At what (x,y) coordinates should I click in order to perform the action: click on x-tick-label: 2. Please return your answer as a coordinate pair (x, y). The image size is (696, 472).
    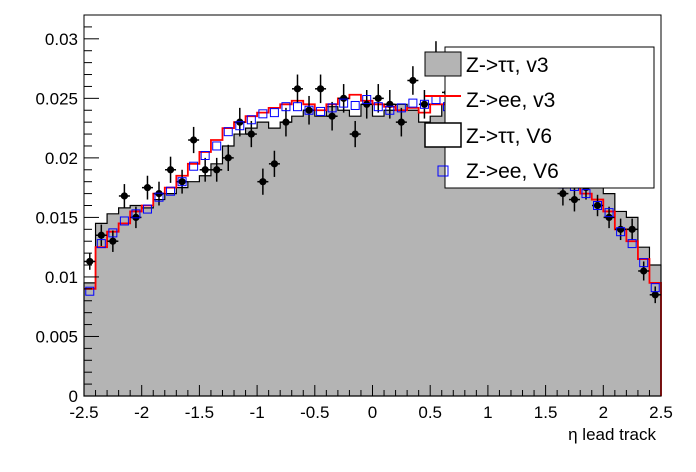
    Looking at the image, I should click on (603, 412).